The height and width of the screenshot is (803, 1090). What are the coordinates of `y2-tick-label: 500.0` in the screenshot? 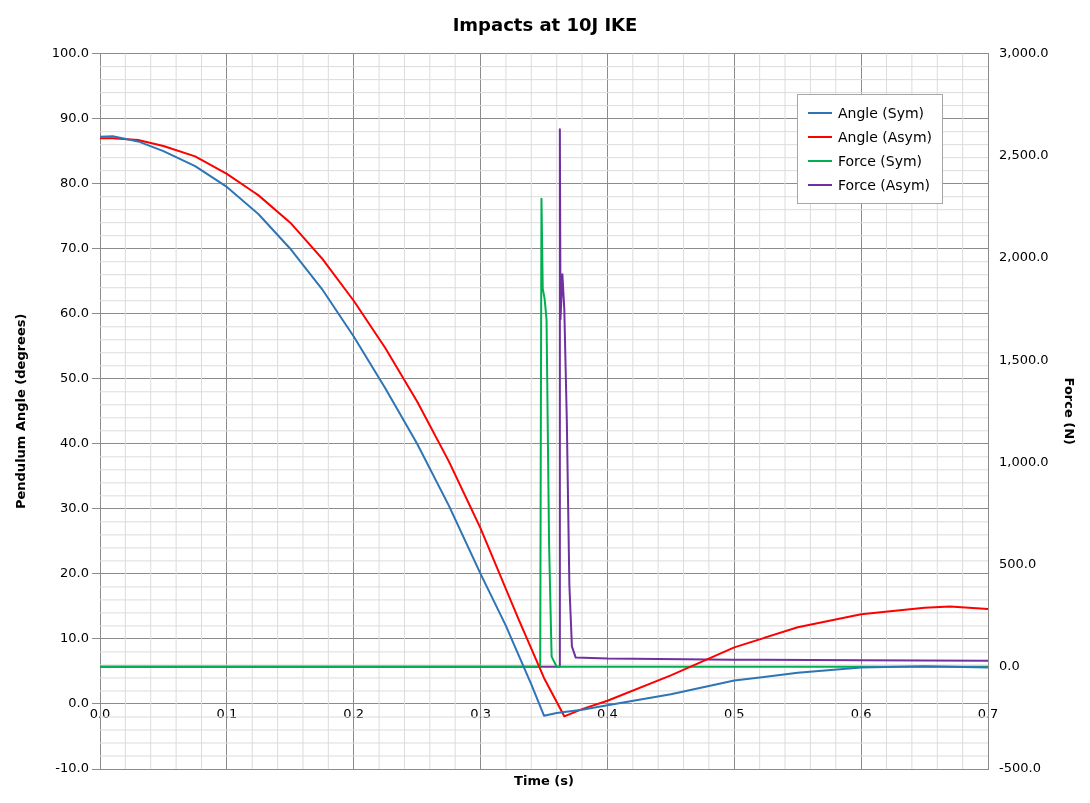 It's located at (1018, 563).